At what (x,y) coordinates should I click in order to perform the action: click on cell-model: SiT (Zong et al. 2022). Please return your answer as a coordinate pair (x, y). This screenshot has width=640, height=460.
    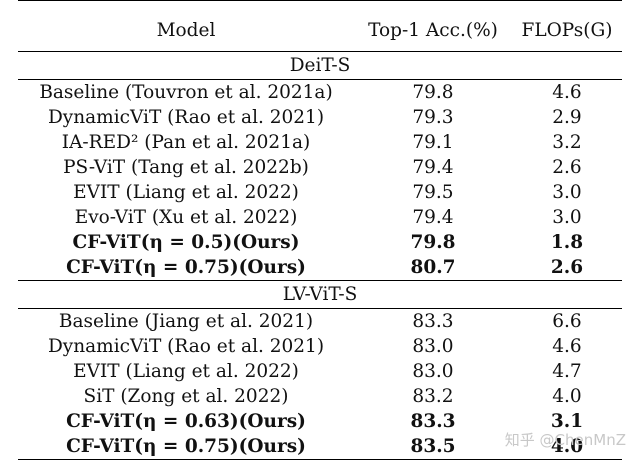
    Looking at the image, I should click on (186, 396).